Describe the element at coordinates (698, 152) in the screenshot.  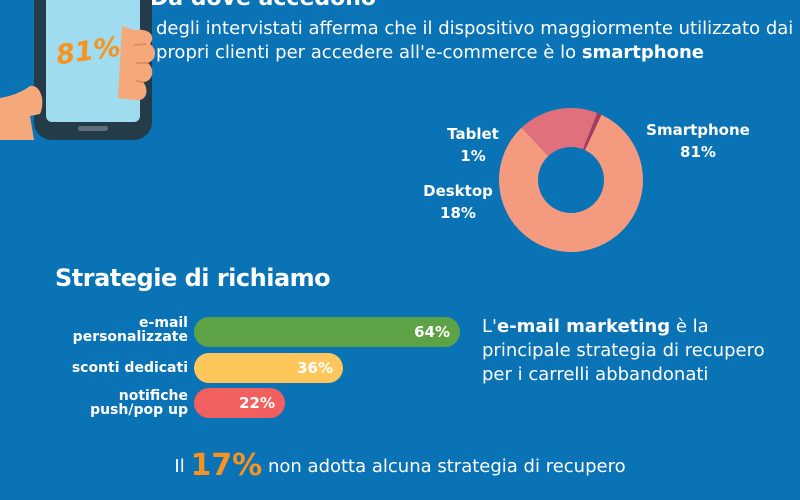
I see `pie-label-smartphone-value: 81%` at that location.